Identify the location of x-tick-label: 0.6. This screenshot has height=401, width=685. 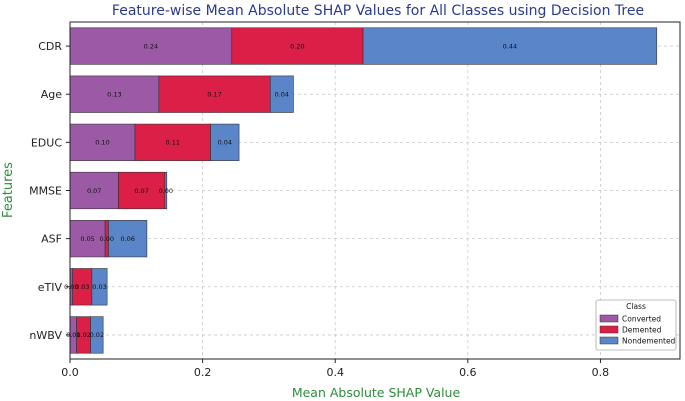
(468, 372).